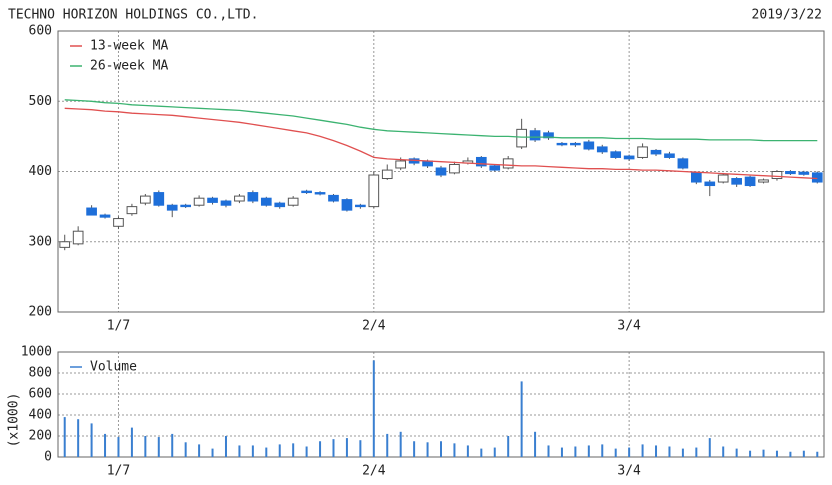 Image resolution: width=832 pixels, height=485 pixels. I want to click on chart-title: TECHNO HORIZON HOLDINGS CO.,LTD., so click(133, 15).